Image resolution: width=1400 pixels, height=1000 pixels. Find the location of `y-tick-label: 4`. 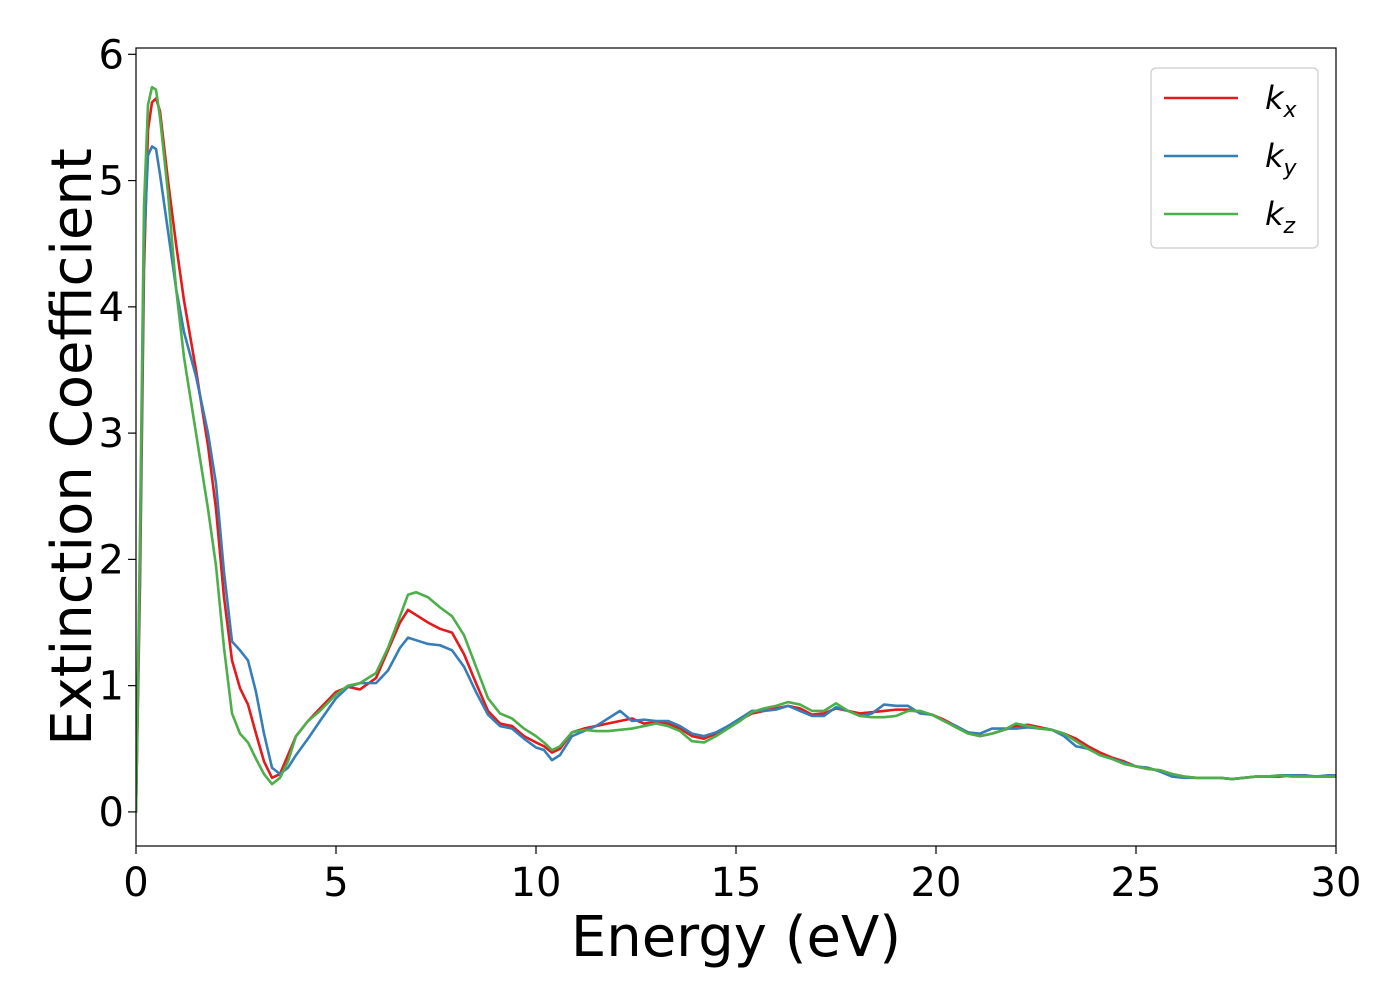

y-tick-label: 4 is located at coordinates (111, 308).